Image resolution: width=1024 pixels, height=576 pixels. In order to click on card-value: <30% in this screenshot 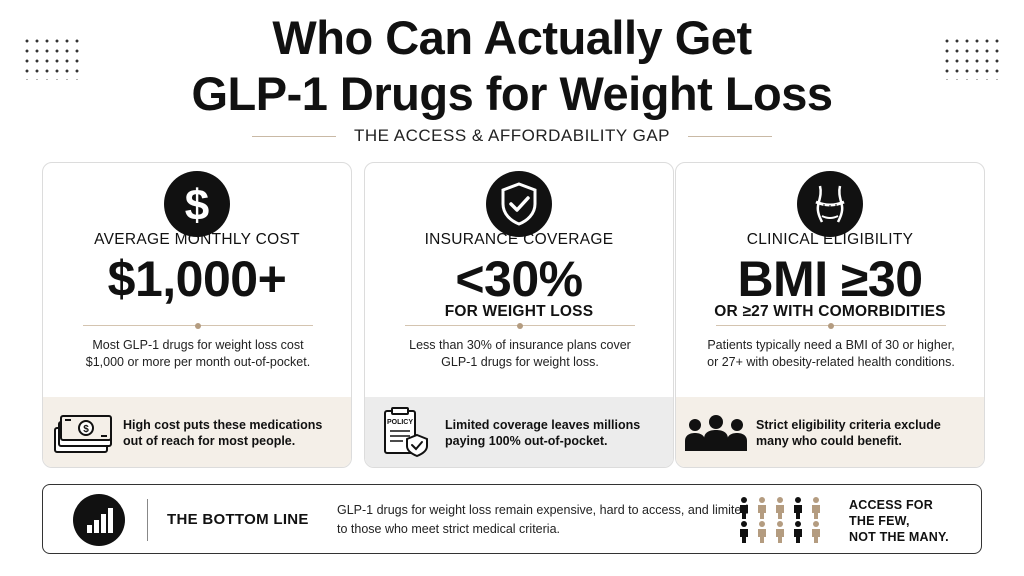, I will do `click(519, 279)`.